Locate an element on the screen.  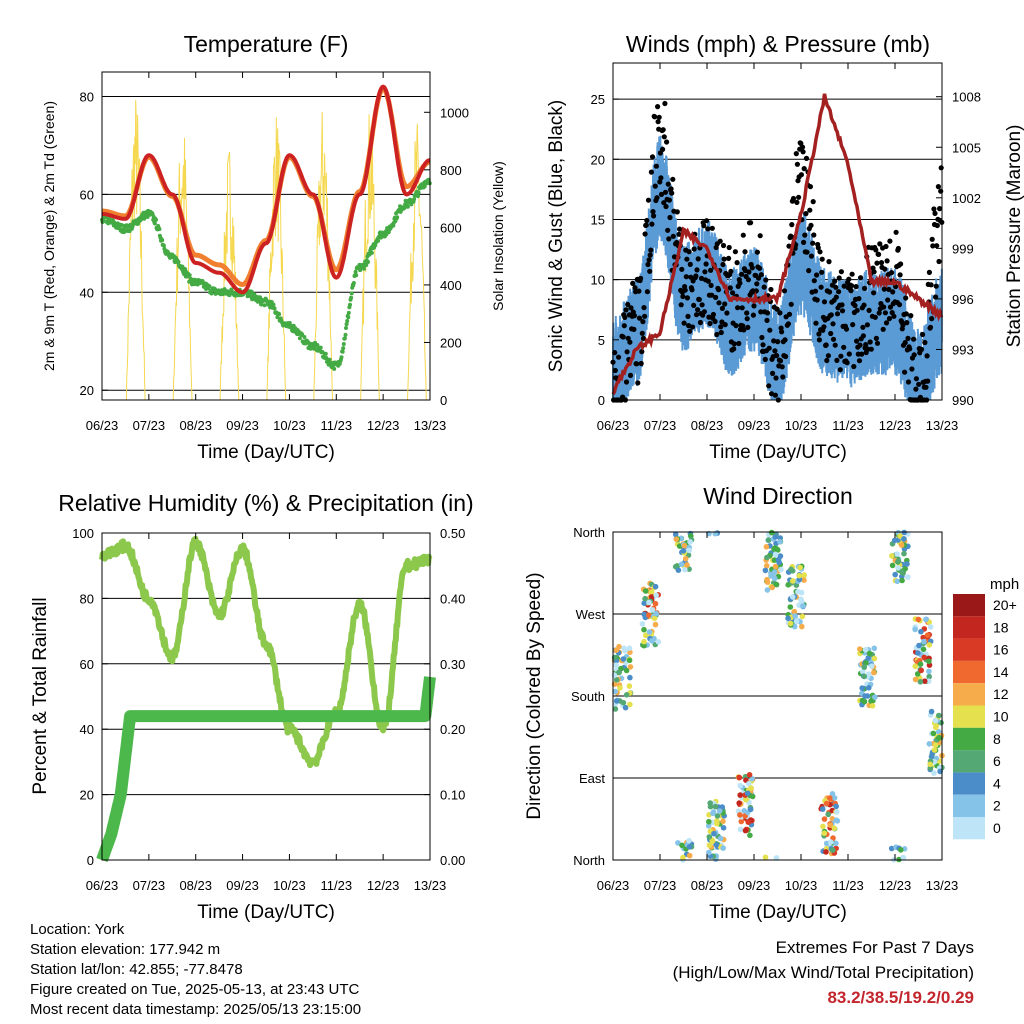
y2-tick-label: 1008 is located at coordinates (966, 97).